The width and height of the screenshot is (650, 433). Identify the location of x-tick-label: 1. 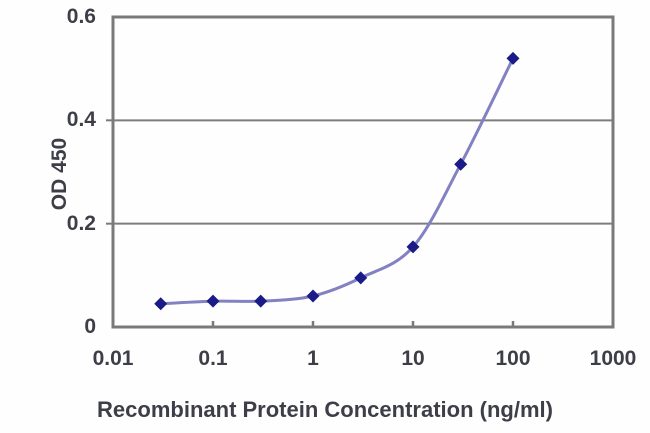
(313, 358).